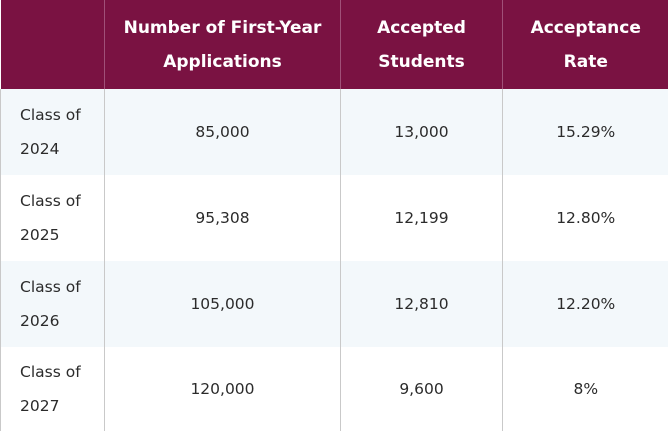 Image resolution: width=668 pixels, height=433 pixels. What do you see at coordinates (421, 304) in the screenshot?
I see `accepted-cell: 12,810` at bounding box center [421, 304].